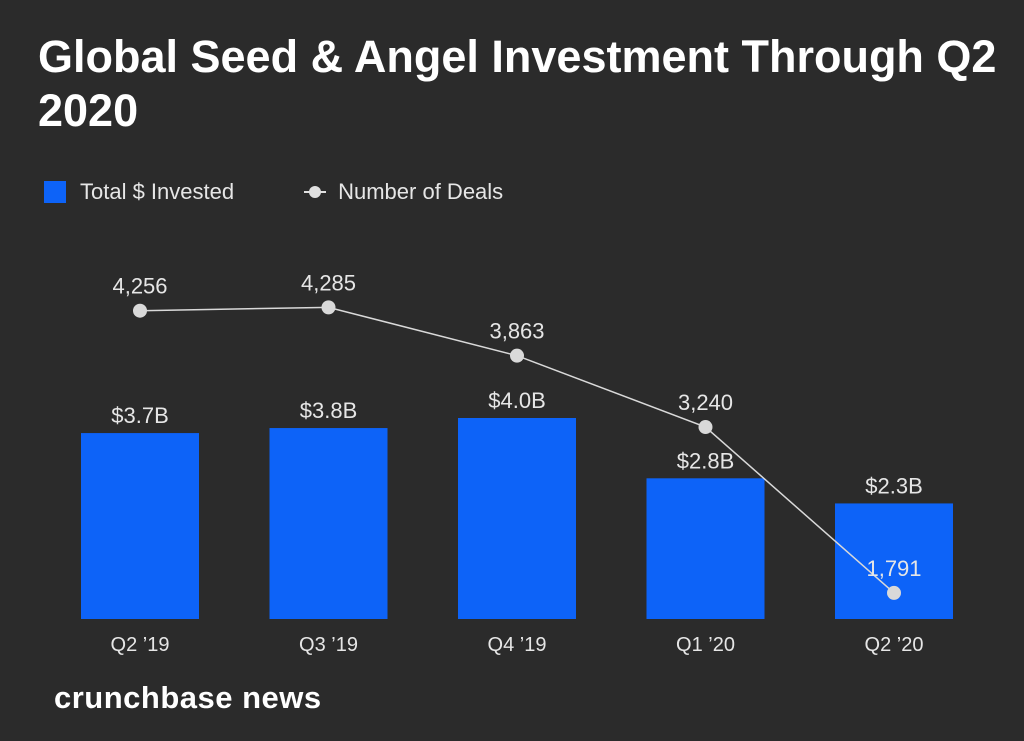 This screenshot has width=1024, height=741. I want to click on x-tick-label-1: Q2 ’19, so click(140, 645).